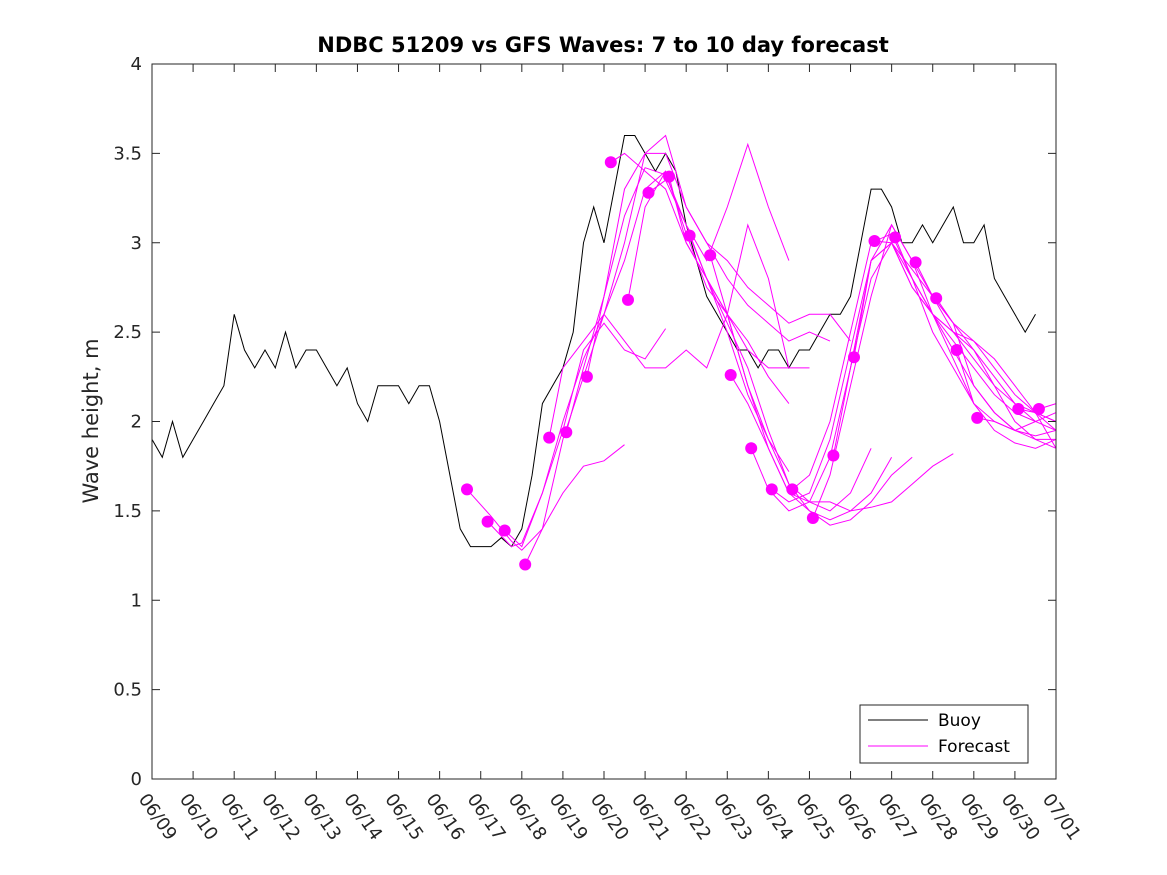 The height and width of the screenshot is (875, 1167). I want to click on x-tick-label: 06/24, so click(773, 817).